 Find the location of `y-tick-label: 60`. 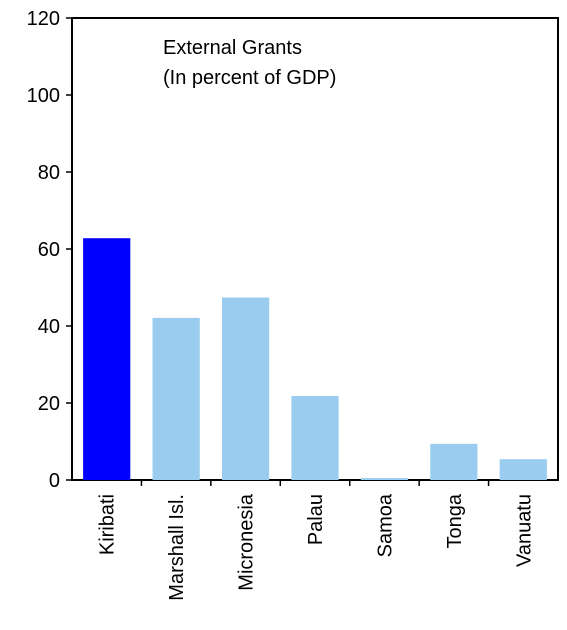

y-tick-label: 60 is located at coordinates (49, 250).